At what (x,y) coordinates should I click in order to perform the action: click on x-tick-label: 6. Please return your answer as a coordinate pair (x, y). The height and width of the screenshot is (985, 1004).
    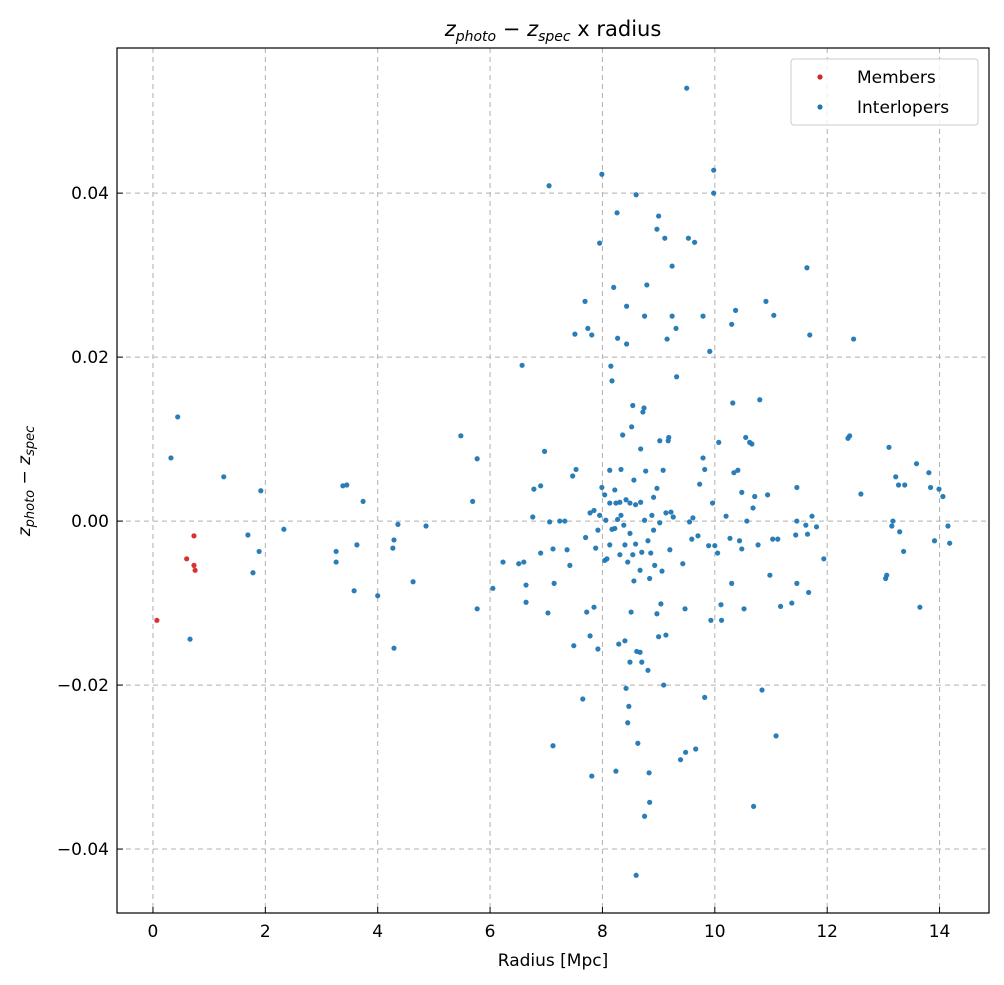
    Looking at the image, I should click on (490, 932).